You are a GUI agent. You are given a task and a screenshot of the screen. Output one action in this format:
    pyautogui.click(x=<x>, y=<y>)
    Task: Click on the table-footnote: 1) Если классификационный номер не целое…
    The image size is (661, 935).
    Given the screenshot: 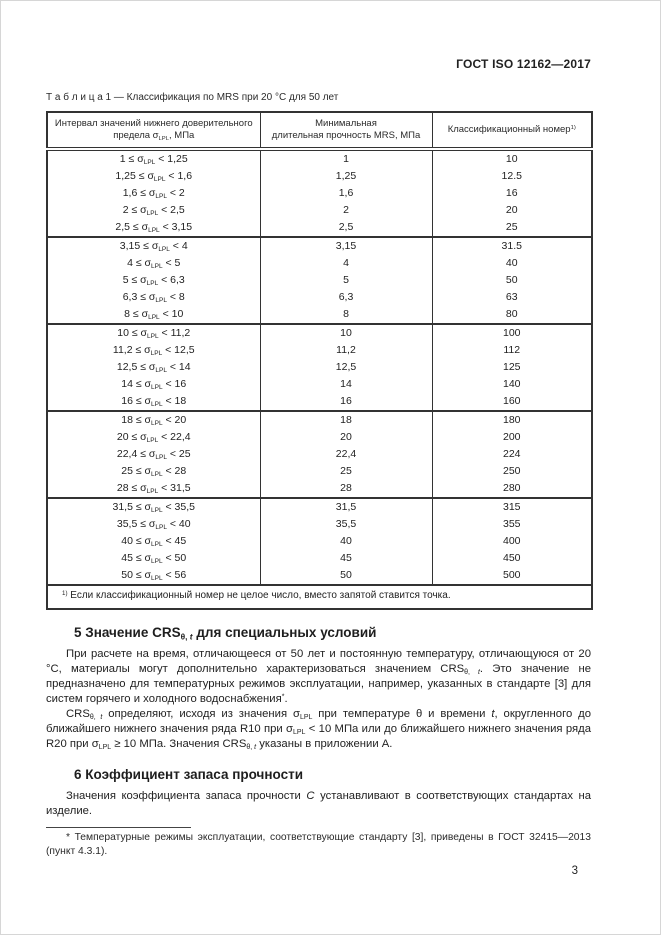 What is the action you would take?
    pyautogui.click(x=319, y=596)
    